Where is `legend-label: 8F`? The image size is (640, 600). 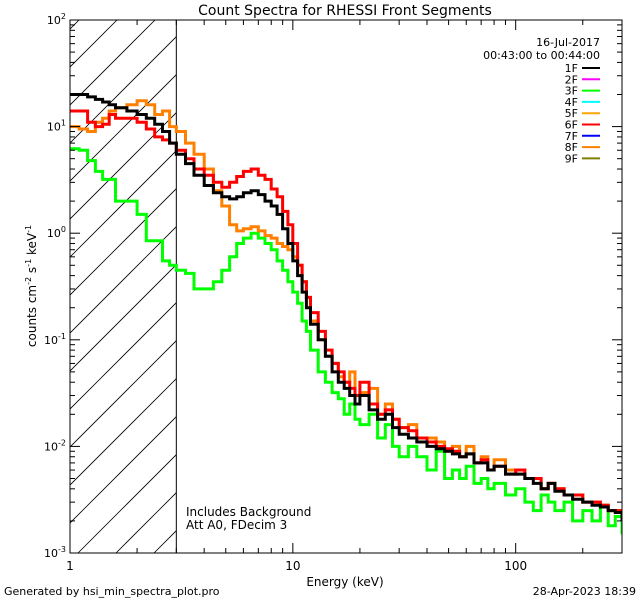
legend-label: 8F is located at coordinates (571, 147).